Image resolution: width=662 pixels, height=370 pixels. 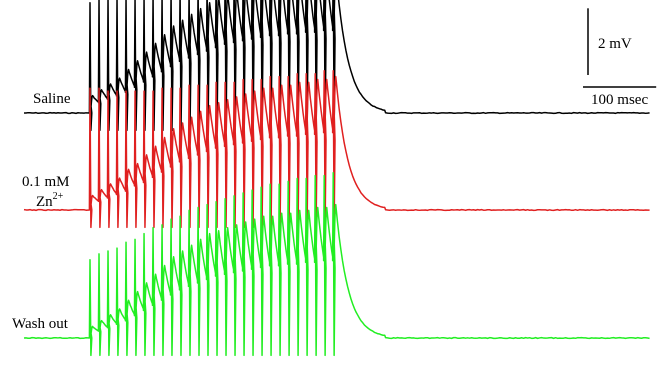 I want to click on trace-label-group: Saline 0.1 mM Zn2+ Wash out, so click(x=41, y=211).